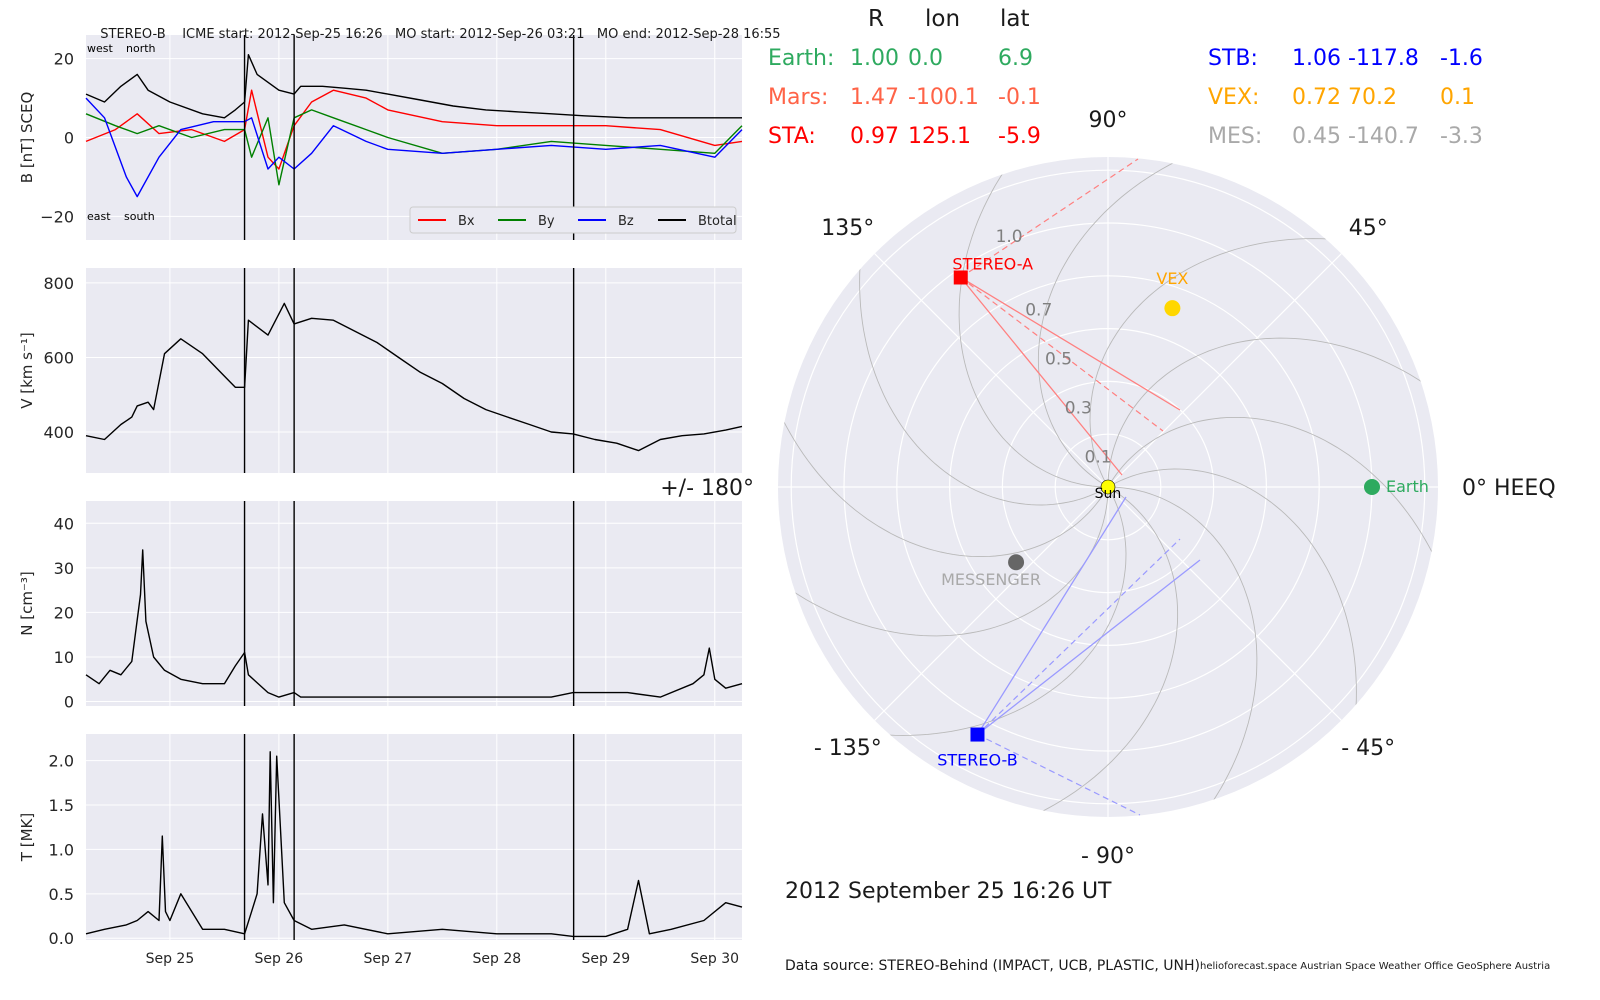  I want to click on y-axis-label: B [nT] SCEQ, so click(27, 137).